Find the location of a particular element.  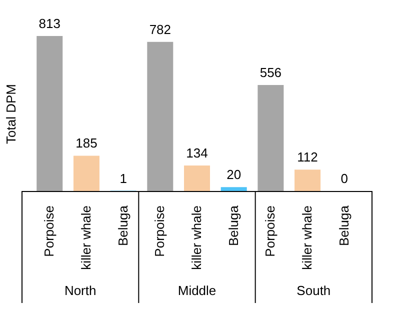

data-label: 556 is located at coordinates (271, 72).